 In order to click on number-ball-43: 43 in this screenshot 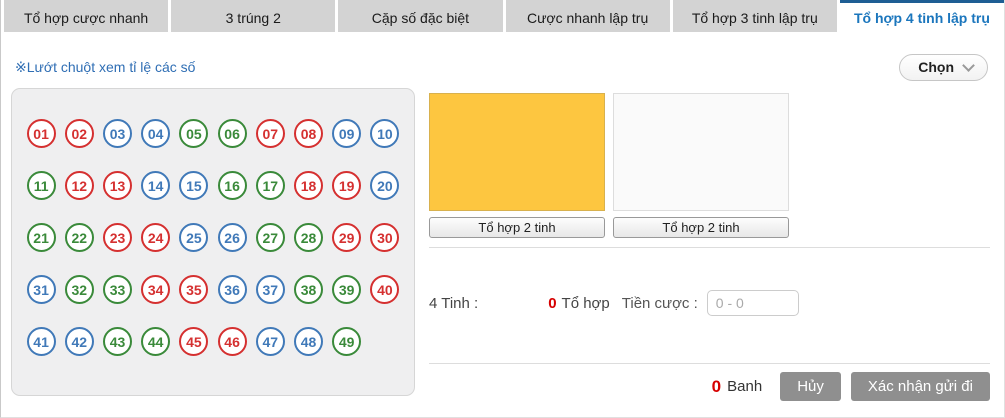, I will do `click(117, 341)`.